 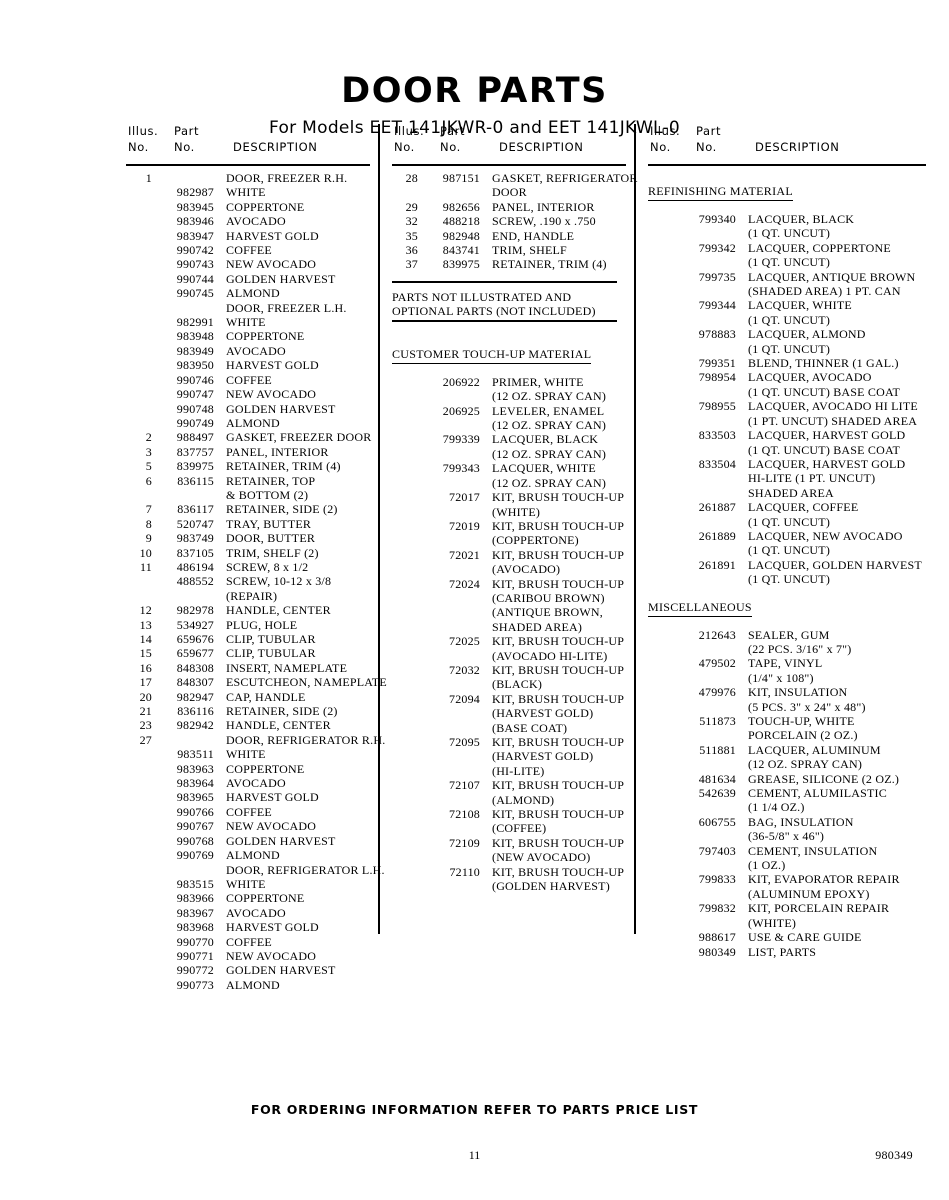 I want to click on part-description: (36-5/8" x 46"), so click(x=786, y=836).